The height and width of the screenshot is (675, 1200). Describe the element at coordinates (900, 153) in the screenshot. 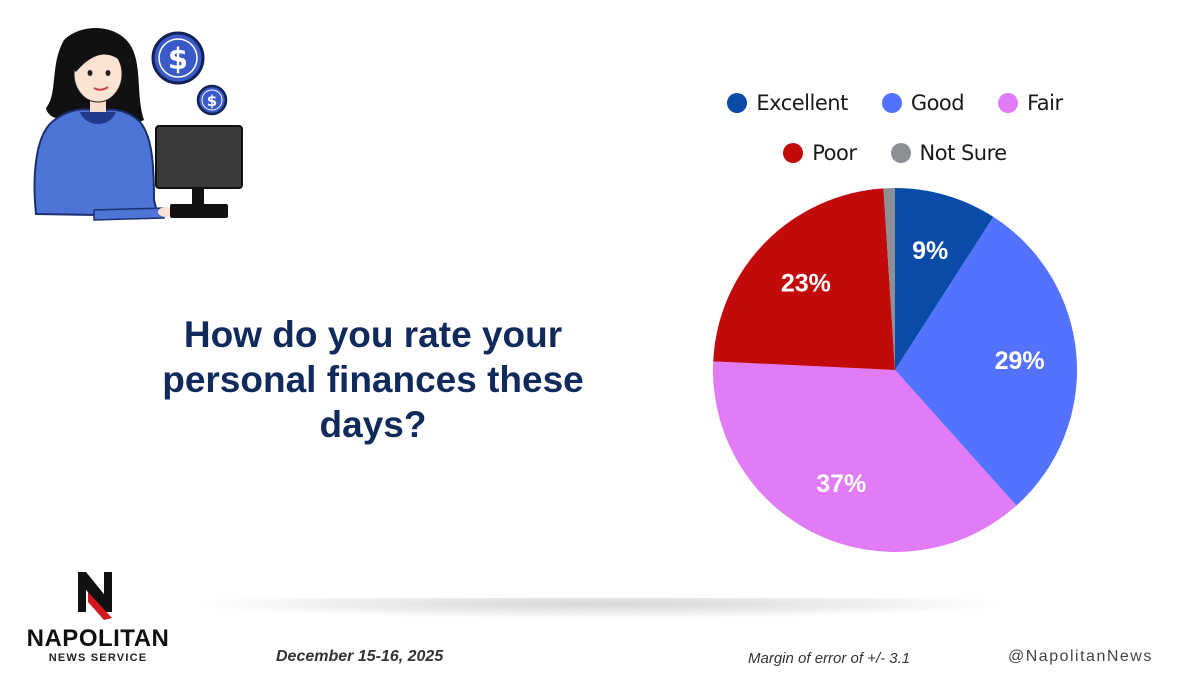

I see `legend-swatch-not-sure` at that location.